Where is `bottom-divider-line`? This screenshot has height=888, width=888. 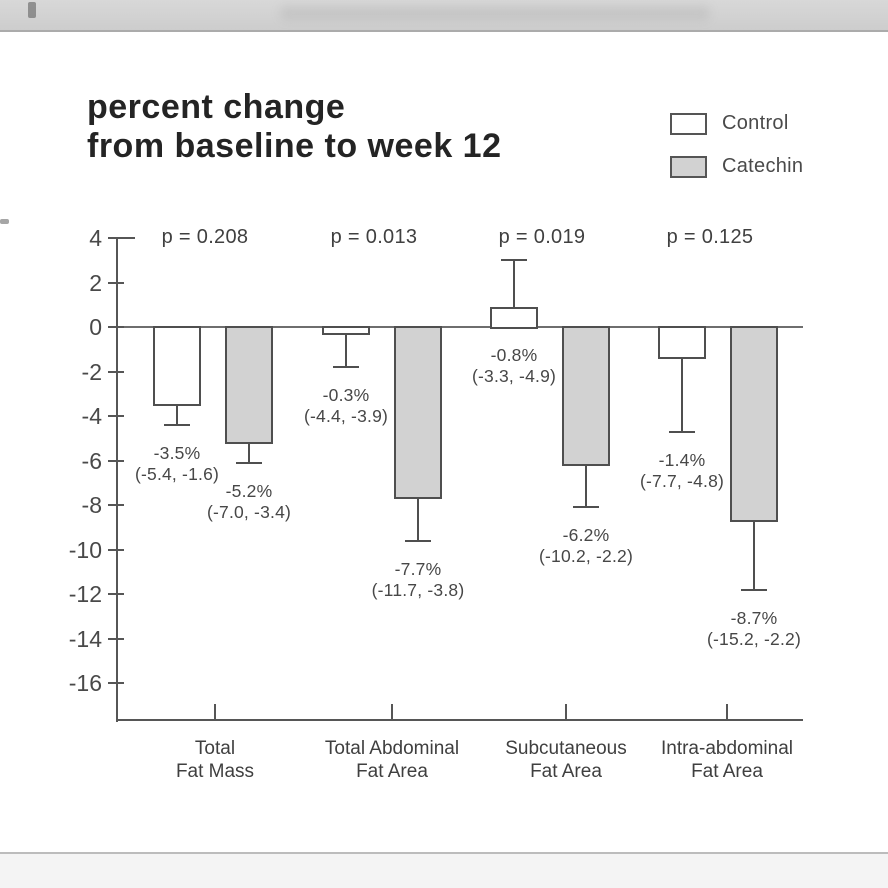 bottom-divider-line is located at coordinates (444, 853).